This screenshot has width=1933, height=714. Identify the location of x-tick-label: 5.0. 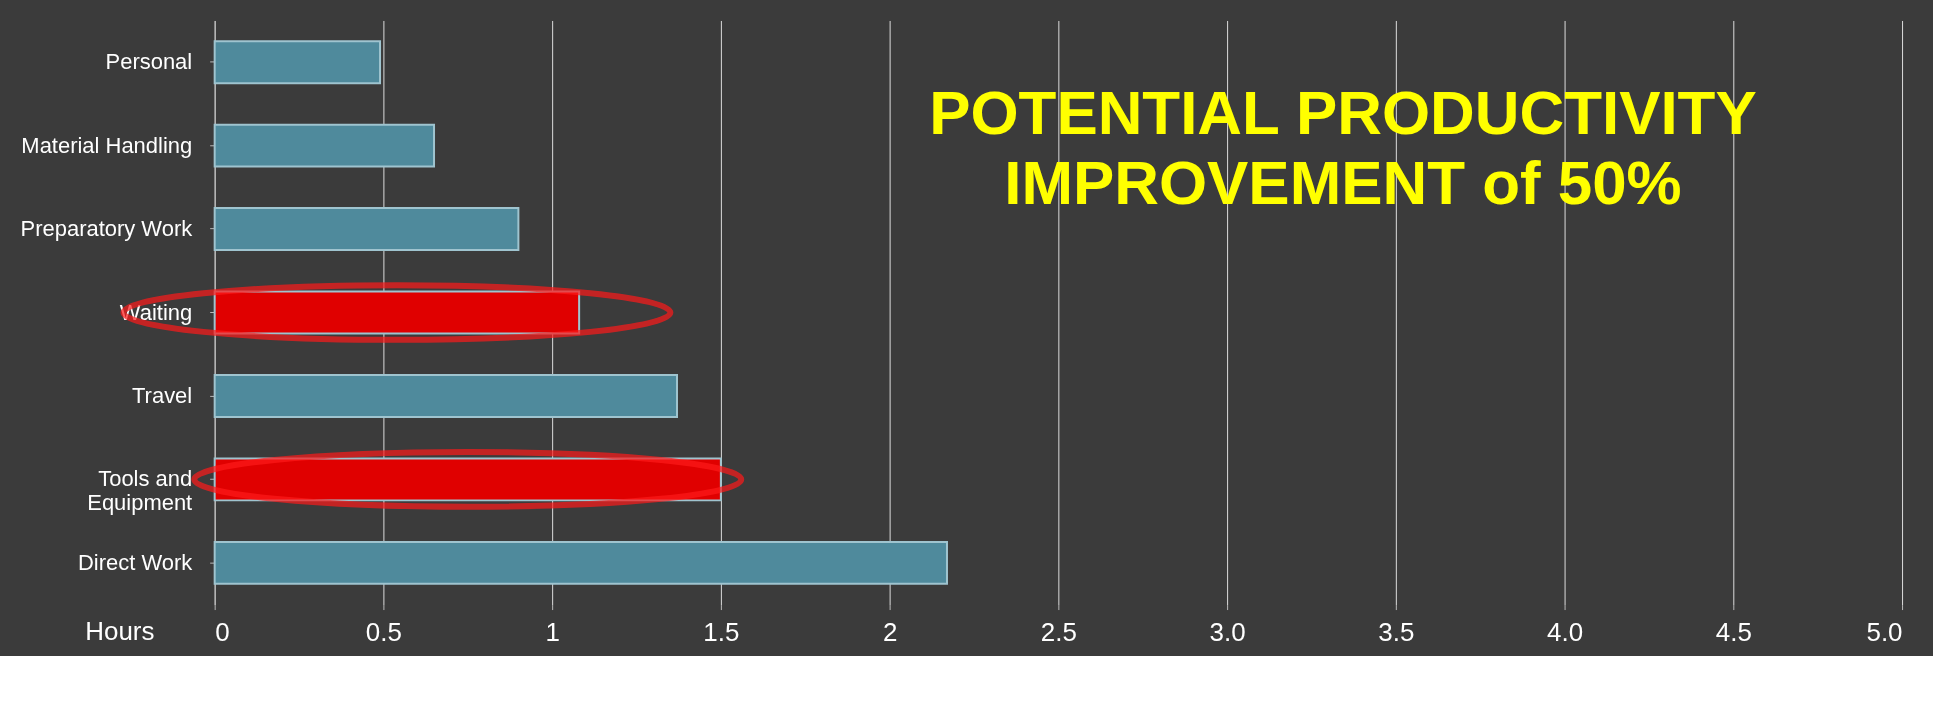
(1884, 632).